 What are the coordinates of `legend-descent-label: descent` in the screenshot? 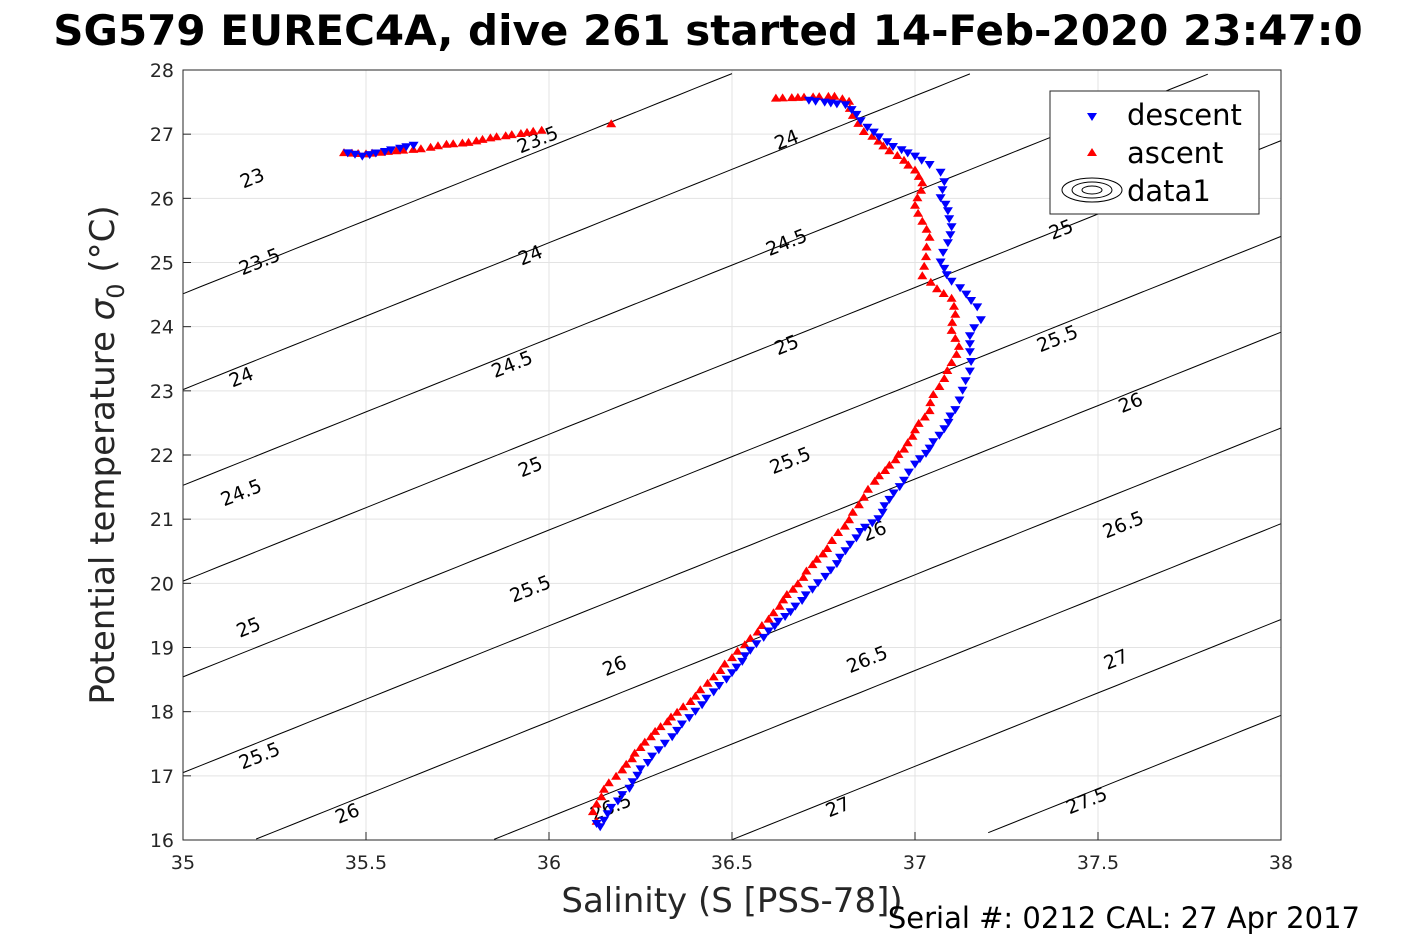 It's located at (1184, 115).